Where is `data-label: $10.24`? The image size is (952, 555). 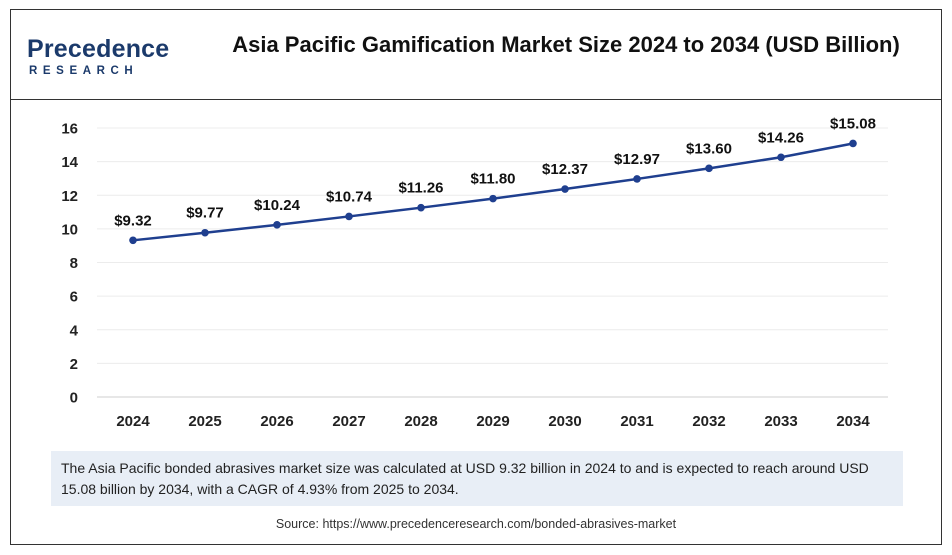 data-label: $10.24 is located at coordinates (277, 205).